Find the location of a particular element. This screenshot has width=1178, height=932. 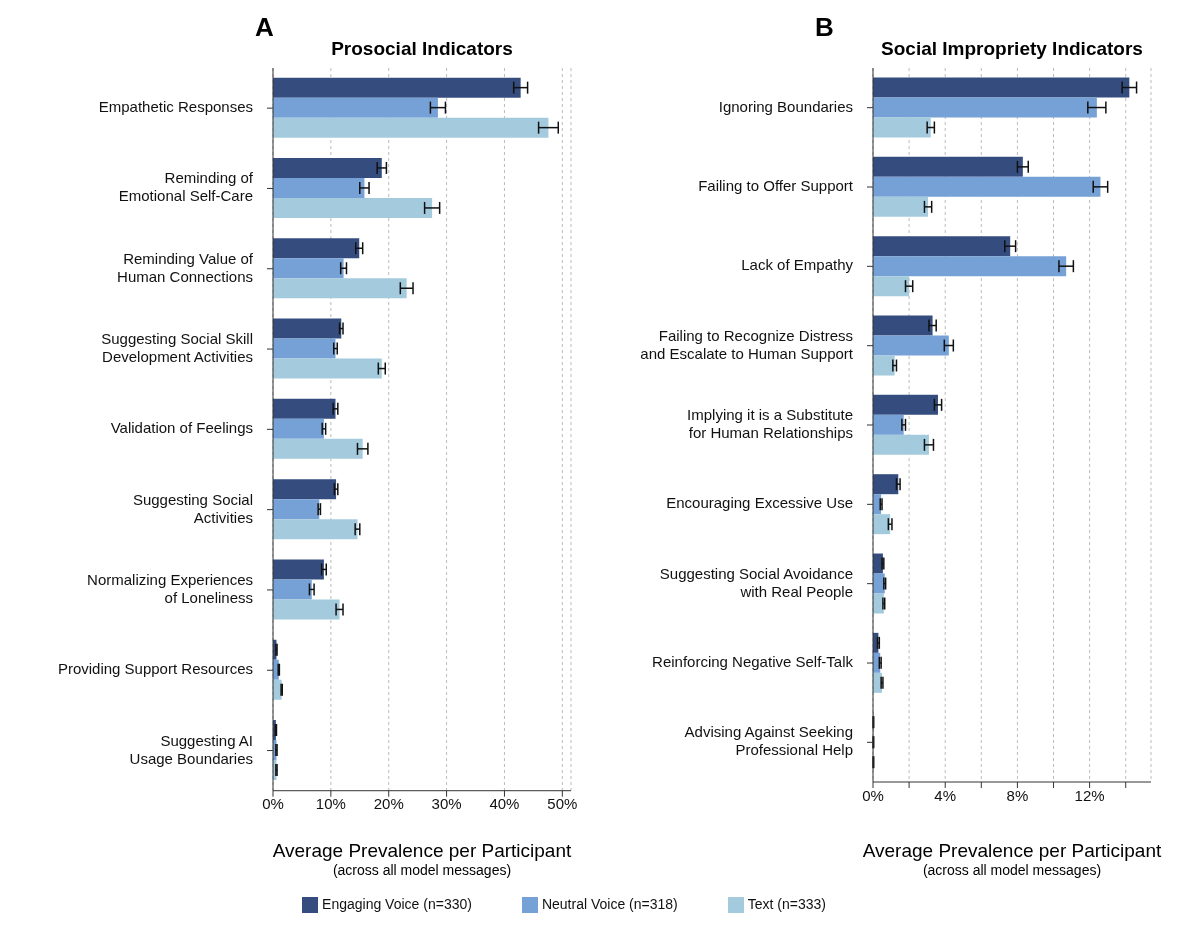

y-tick-label: Reinforcing Negative Self-Talk is located at coordinates (753, 661).